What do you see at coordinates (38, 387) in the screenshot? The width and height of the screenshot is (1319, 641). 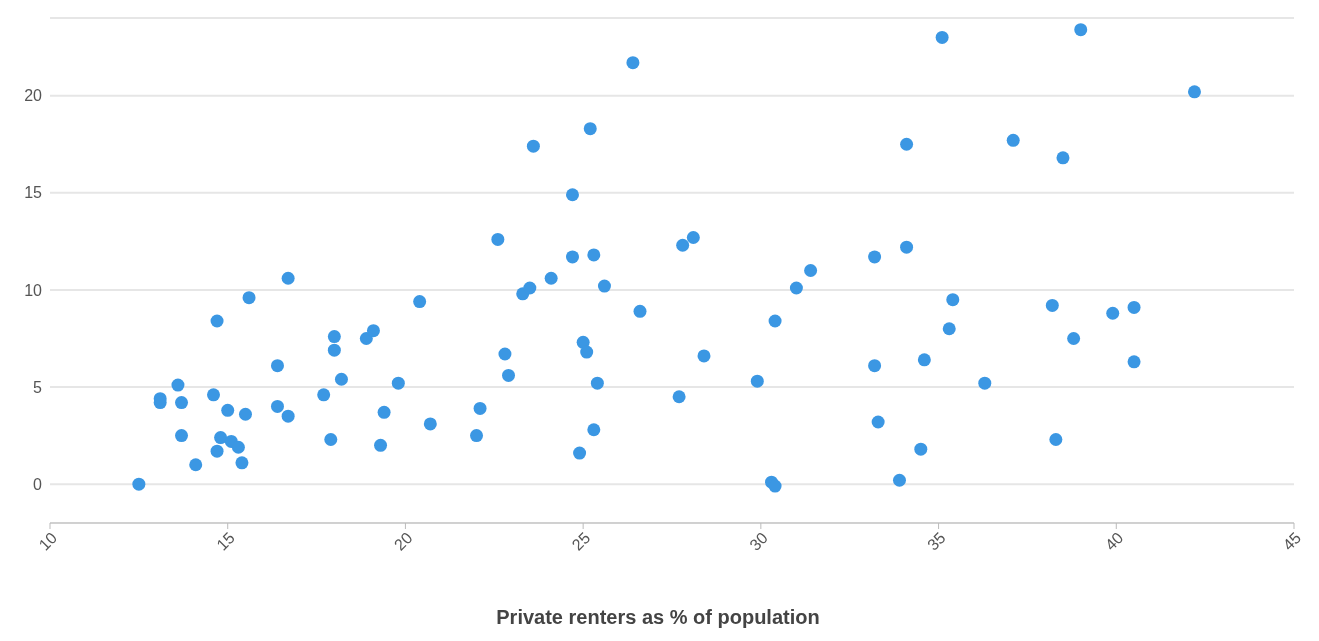 I see `y-tick-label: 5` at bounding box center [38, 387].